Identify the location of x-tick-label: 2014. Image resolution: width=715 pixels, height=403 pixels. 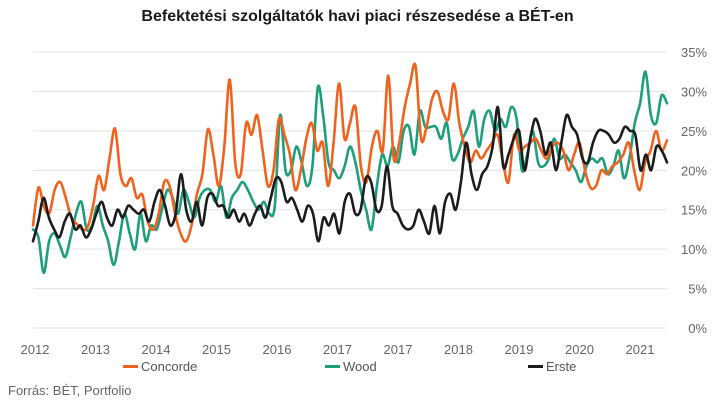
(156, 349).